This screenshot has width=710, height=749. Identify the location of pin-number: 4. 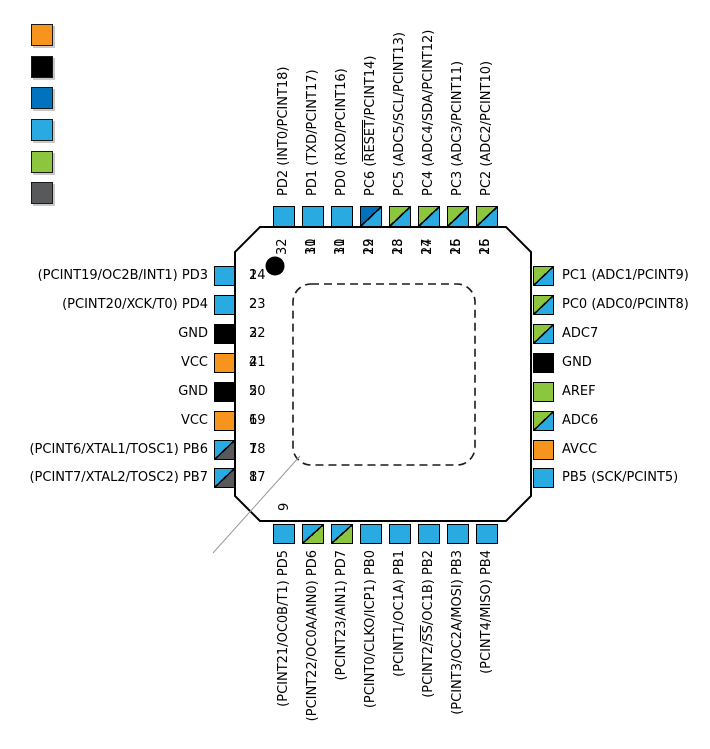
(253, 362).